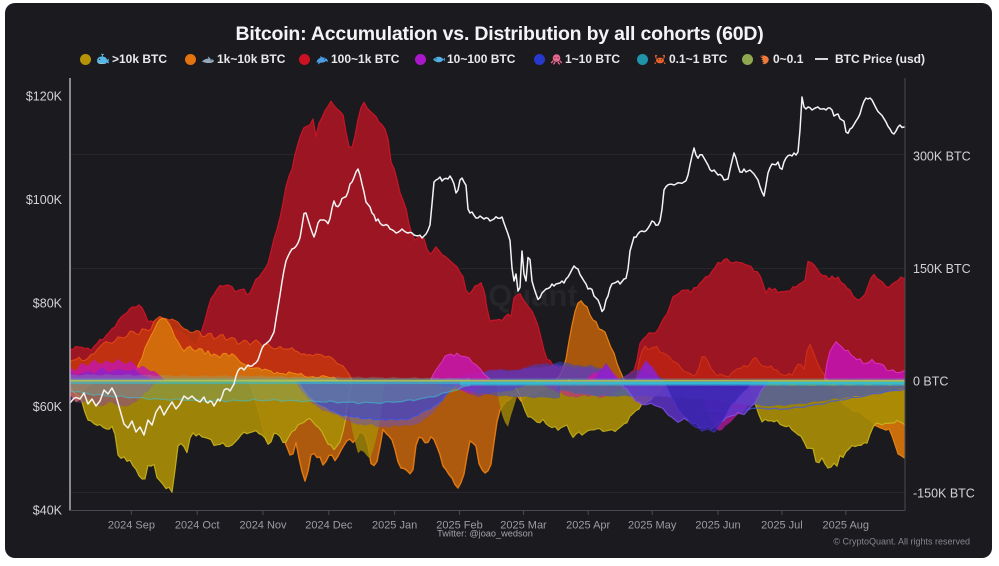 This screenshot has width=999, height=566. Describe the element at coordinates (942, 269) in the screenshot. I see `svg-text: 150K BTC` at that location.